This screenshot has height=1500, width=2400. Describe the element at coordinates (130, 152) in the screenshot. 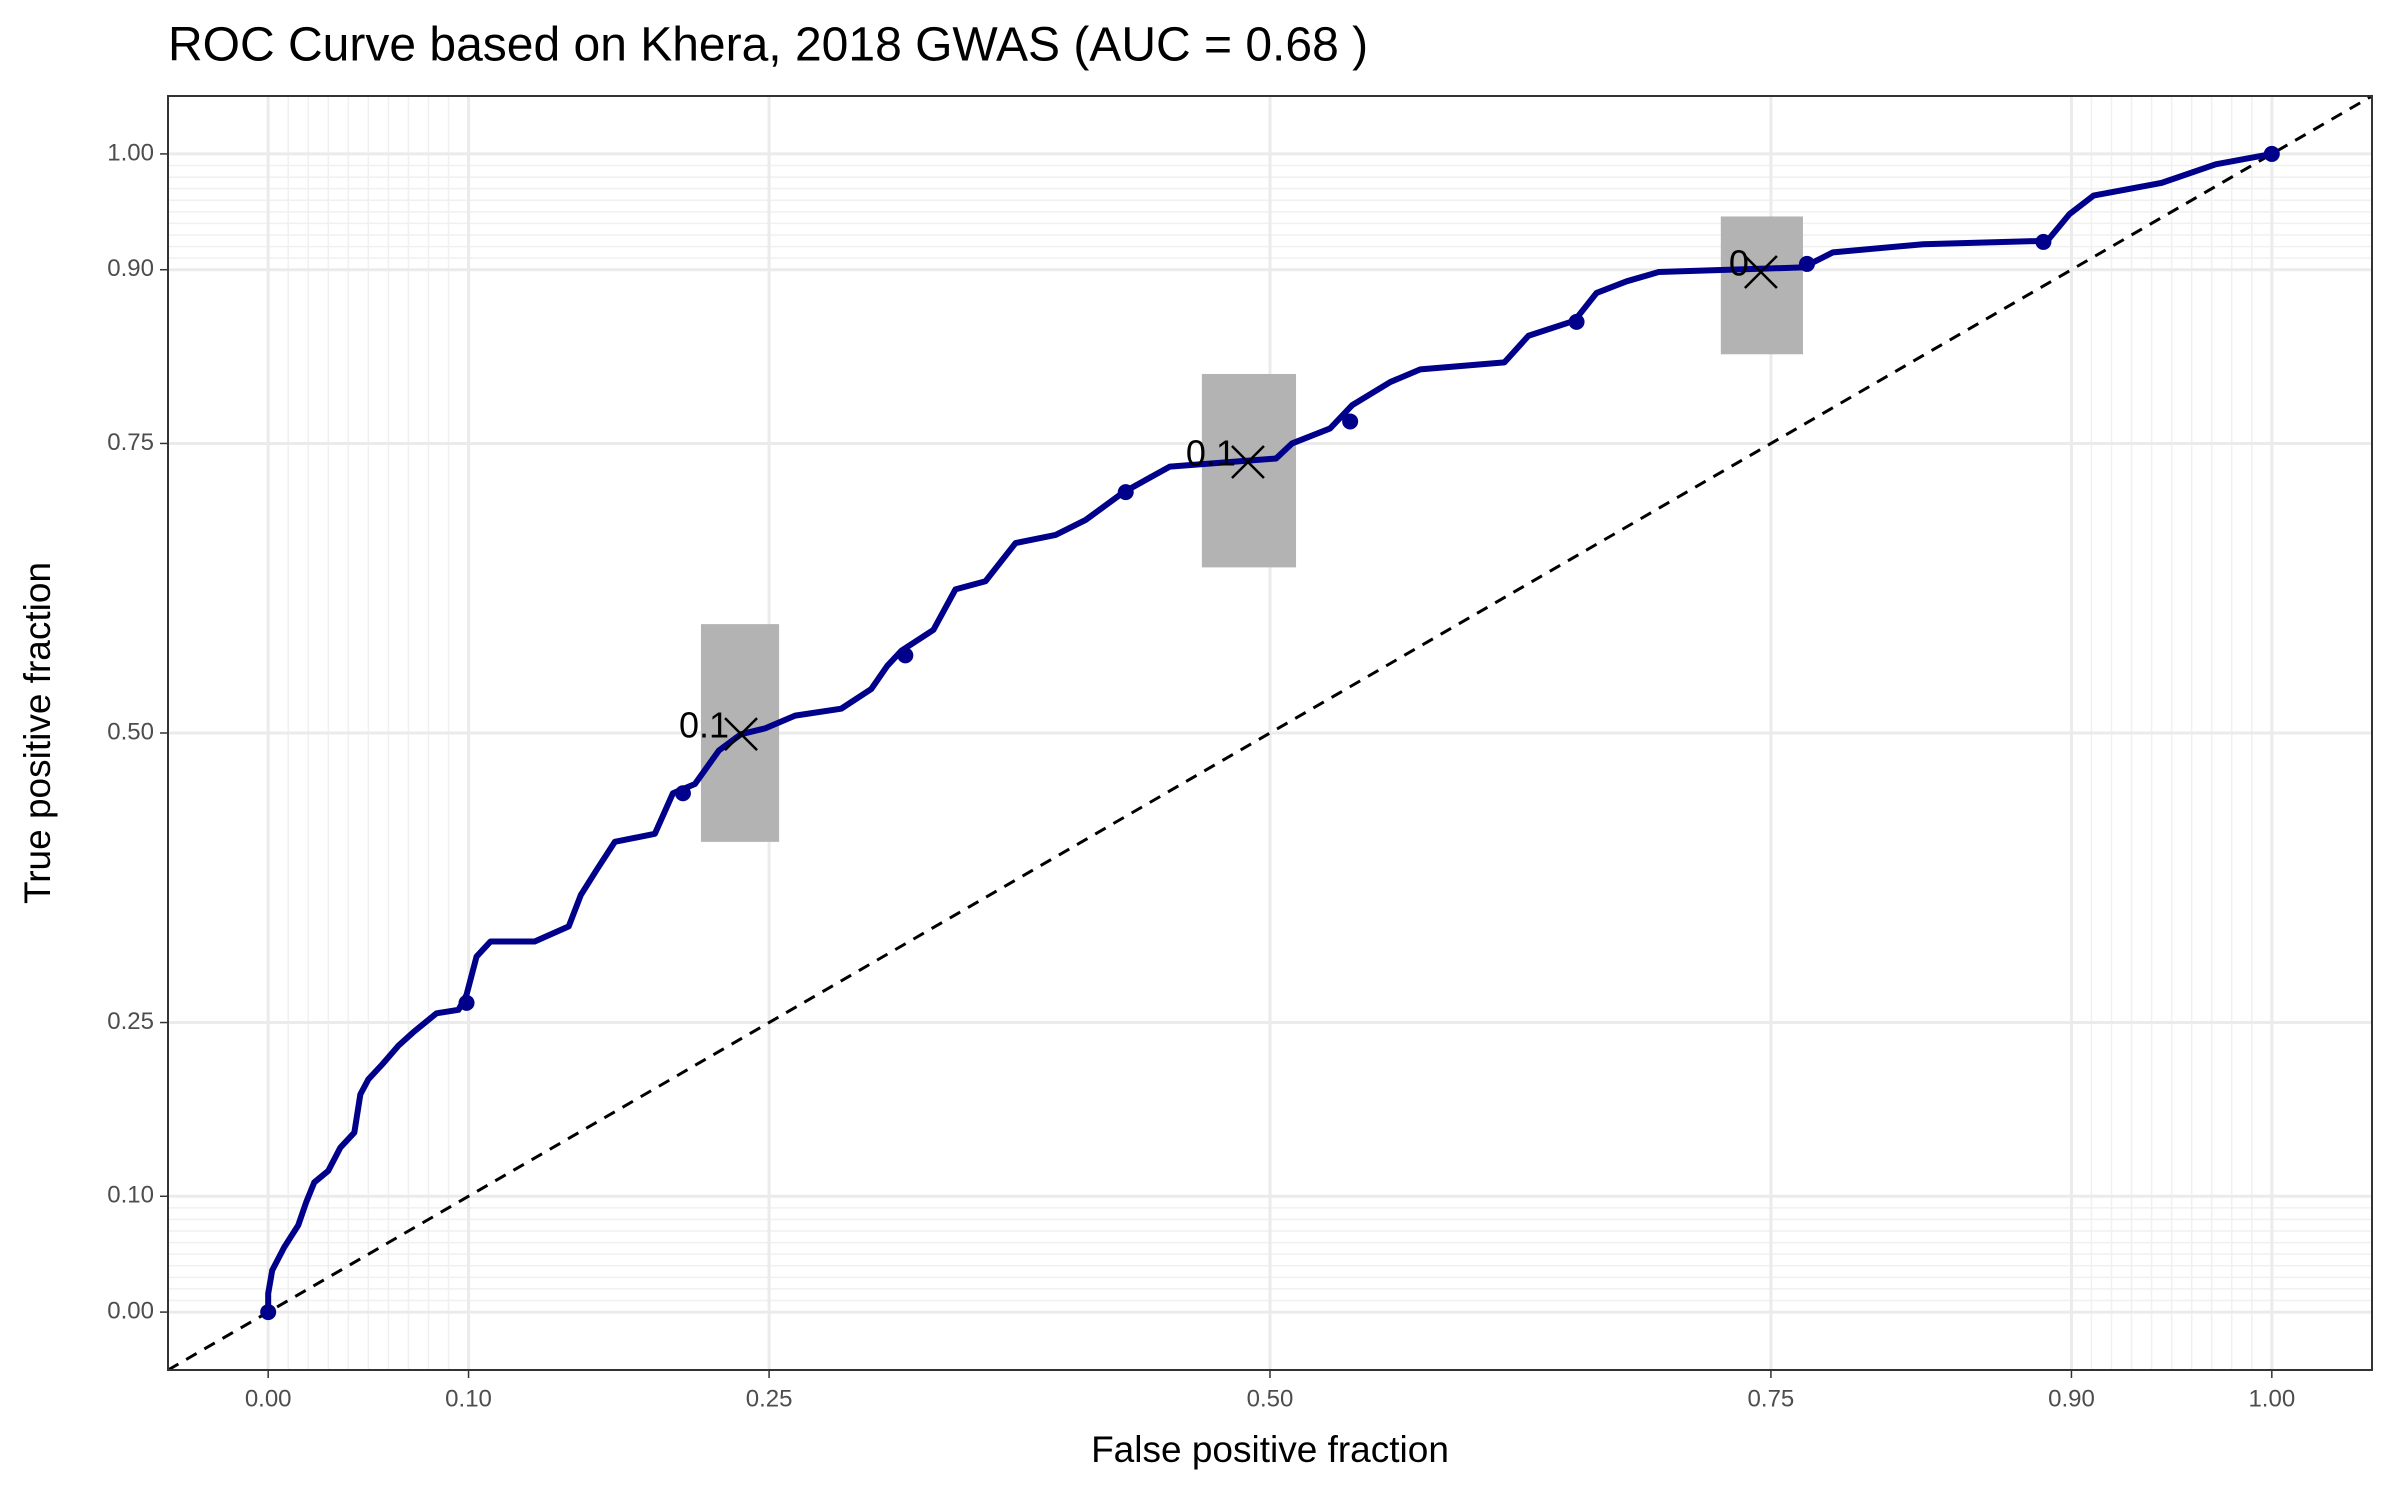

I see `y-tick-label: 1.00` at that location.